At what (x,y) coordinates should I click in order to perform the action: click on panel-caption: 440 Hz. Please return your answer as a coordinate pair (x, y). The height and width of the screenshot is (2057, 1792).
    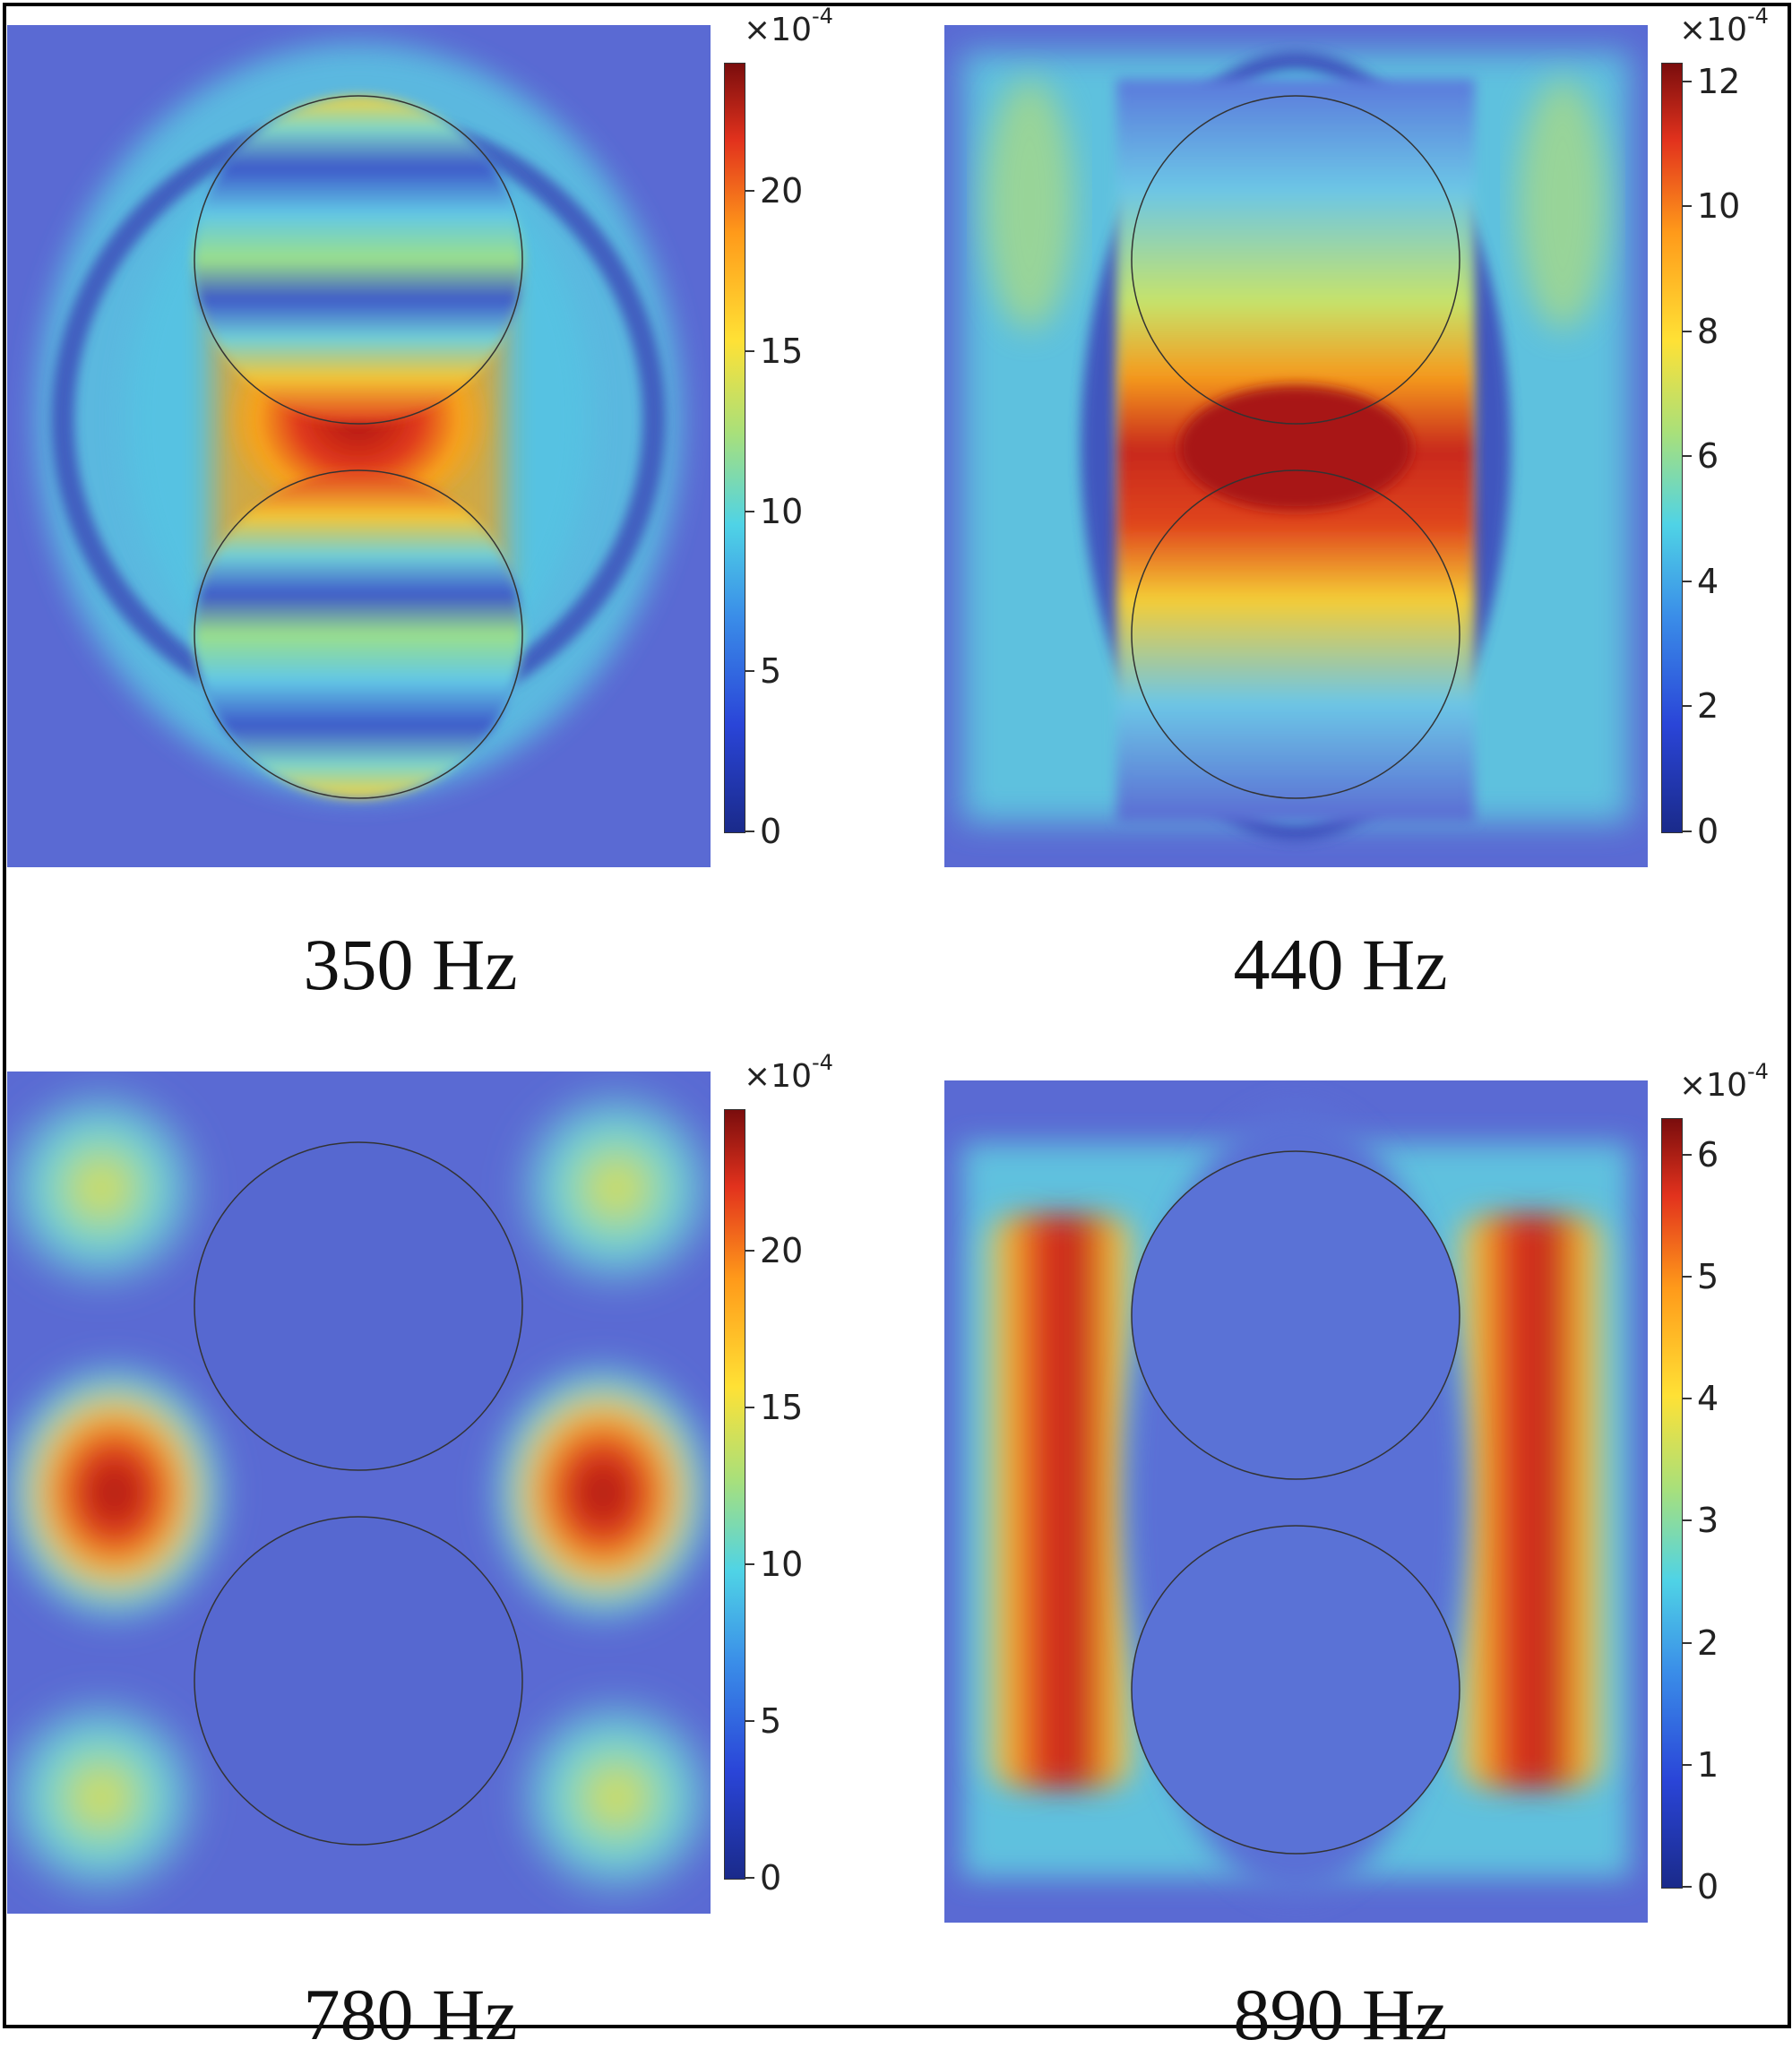
    Looking at the image, I should click on (1340, 965).